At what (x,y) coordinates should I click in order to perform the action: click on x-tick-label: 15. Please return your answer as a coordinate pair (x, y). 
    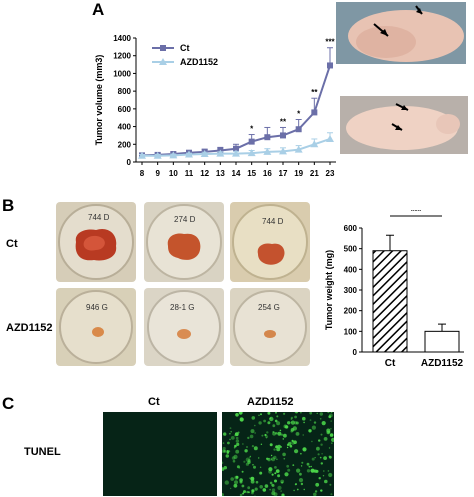
    Looking at the image, I should click on (251, 173).